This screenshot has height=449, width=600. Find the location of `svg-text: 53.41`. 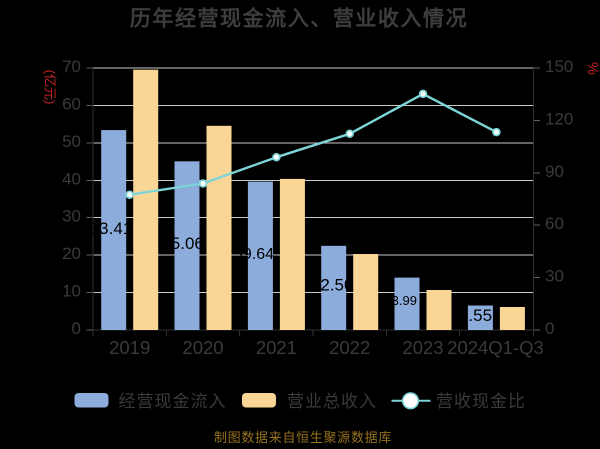

svg-text: 53.41 is located at coordinates (111, 228).